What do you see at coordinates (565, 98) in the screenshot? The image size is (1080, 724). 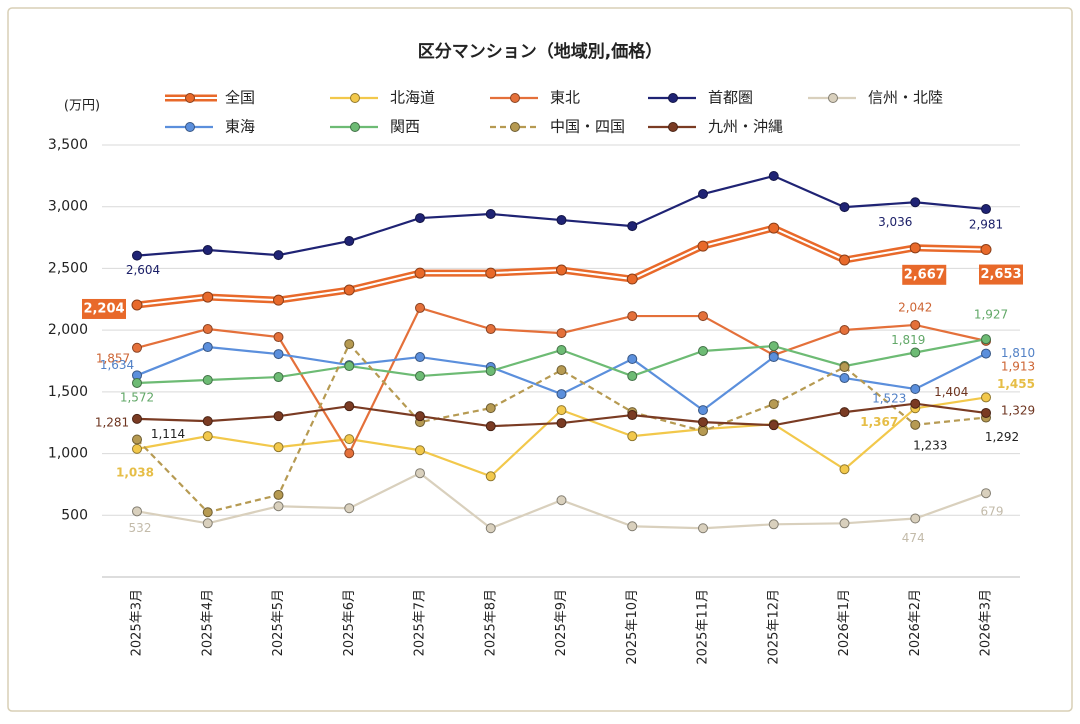 I see `legend-label: 東北` at bounding box center [565, 98].